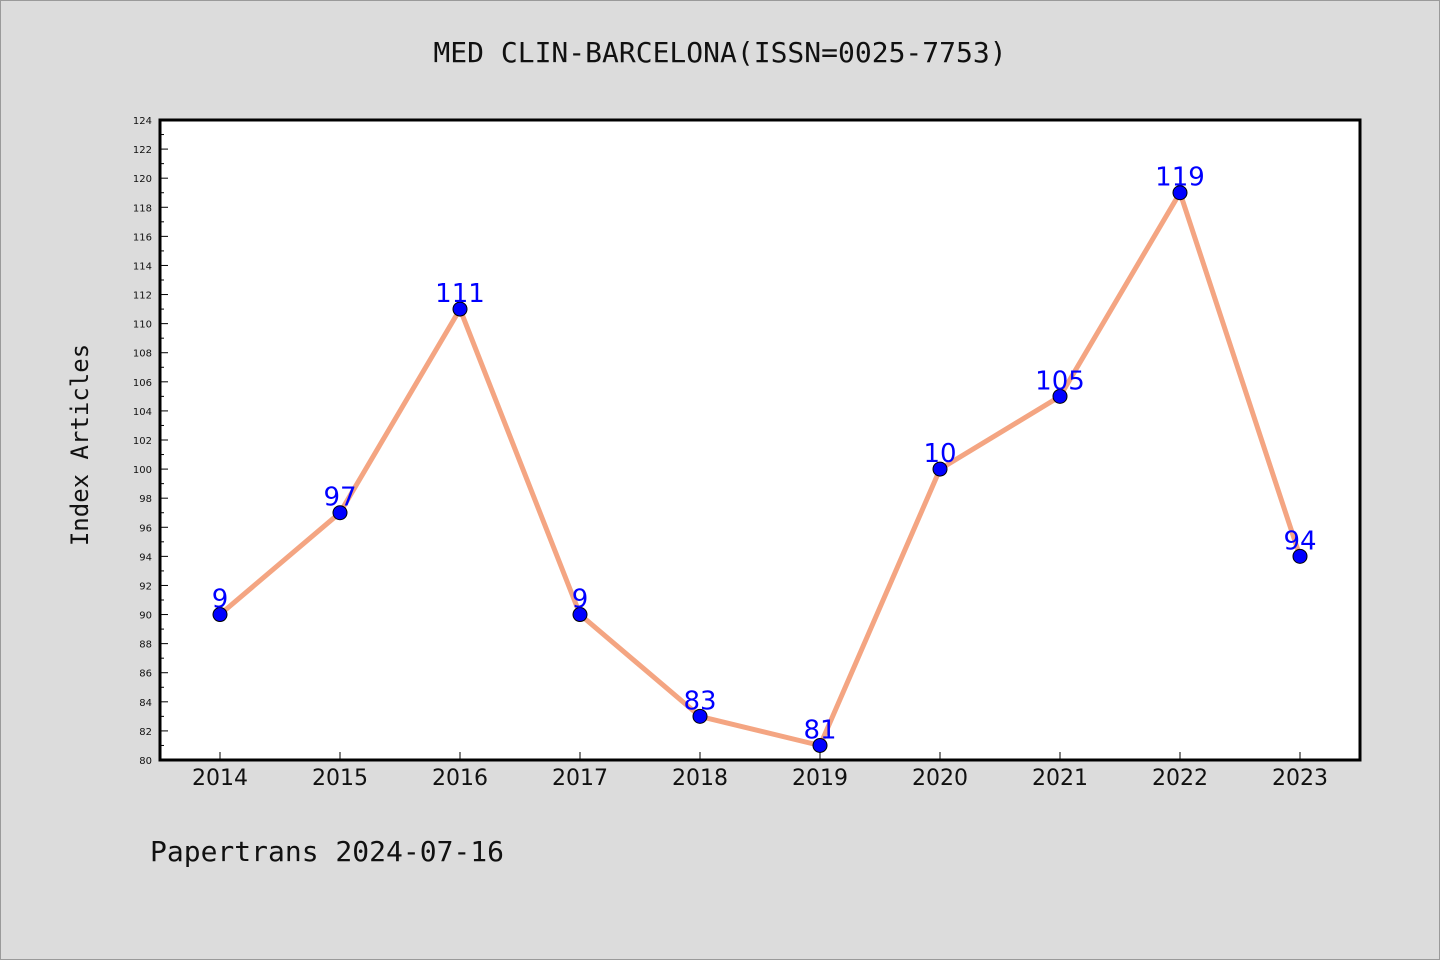 The height and width of the screenshot is (960, 1440). Describe the element at coordinates (142, 441) in the screenshot. I see `y-tick-label: 102` at that location.